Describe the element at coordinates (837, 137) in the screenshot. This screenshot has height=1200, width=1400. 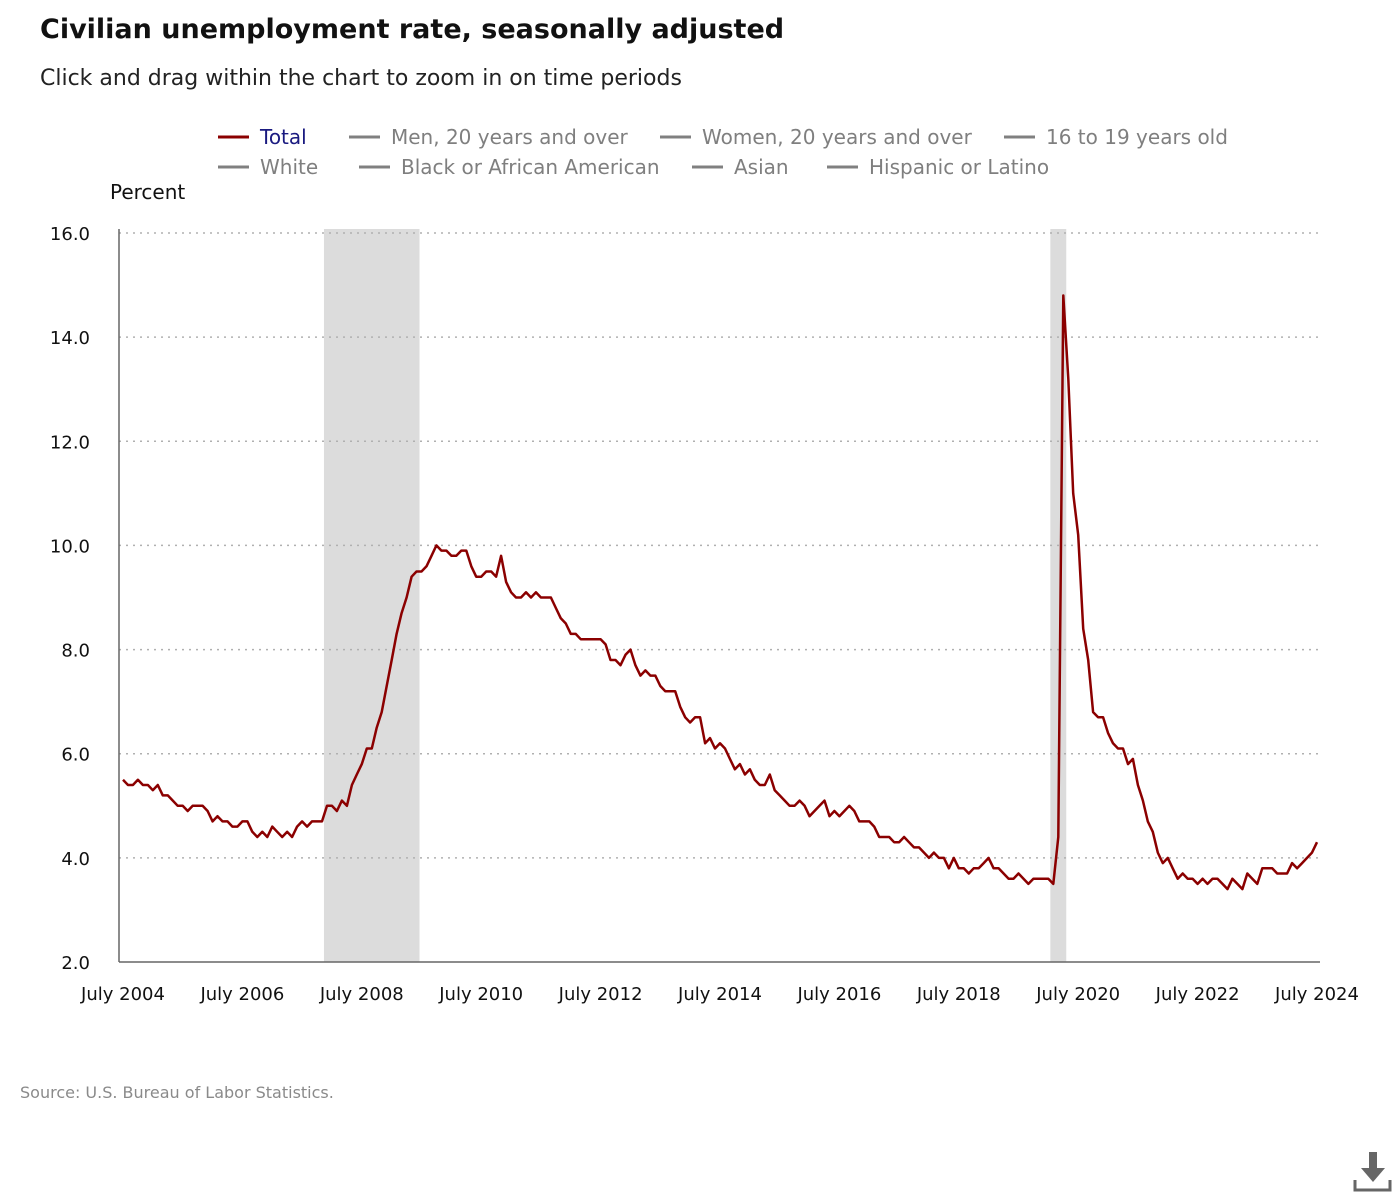
I see `legend-label: Women, 20 years and over` at that location.